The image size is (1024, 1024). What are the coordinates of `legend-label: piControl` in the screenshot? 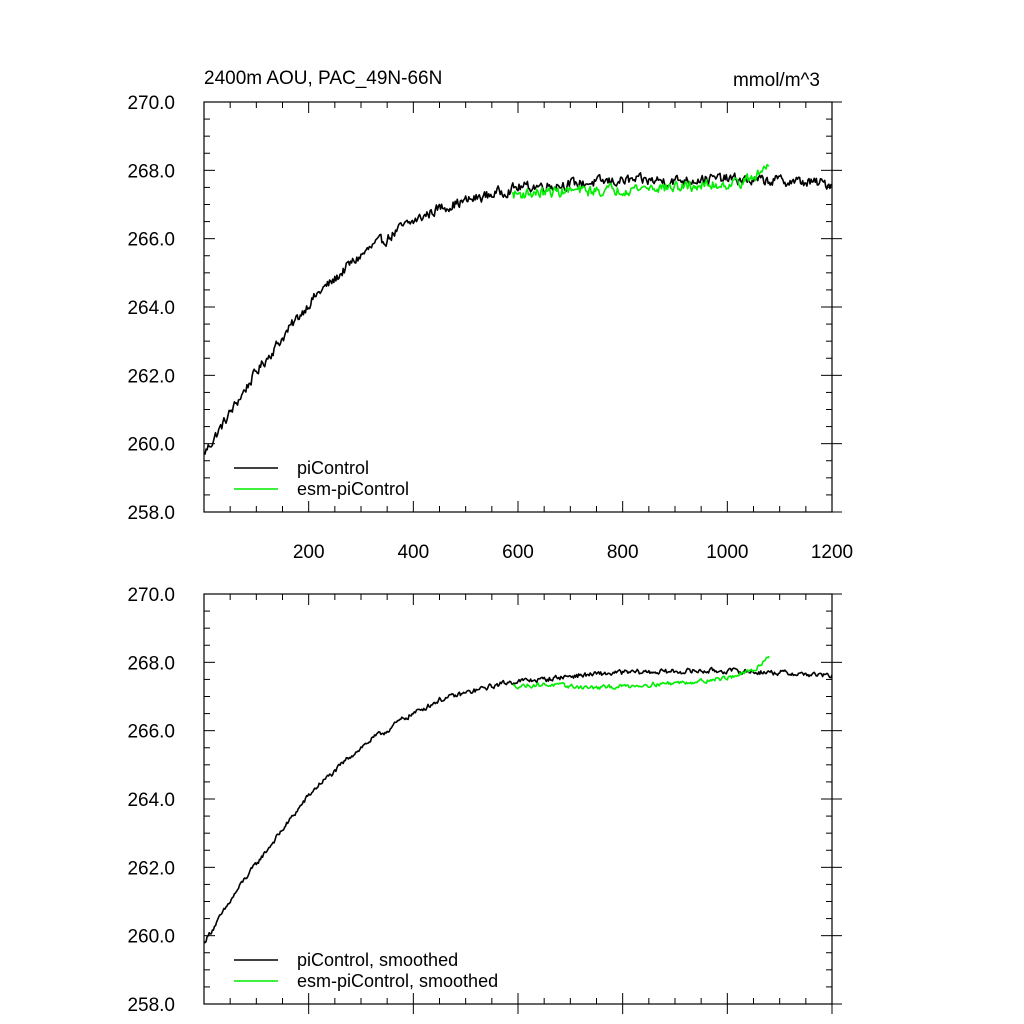 It's located at (333, 468).